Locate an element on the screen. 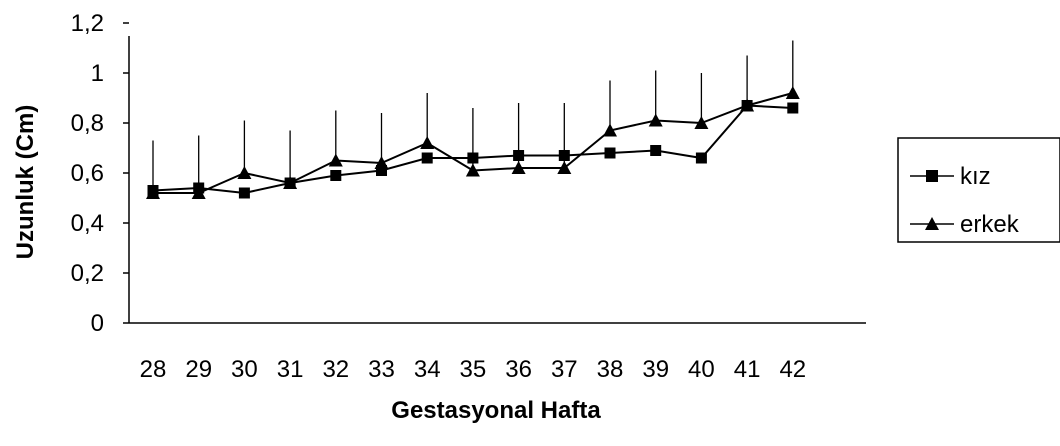 This screenshot has width=1060, height=446. x-tick-label: 30 is located at coordinates (244, 369).